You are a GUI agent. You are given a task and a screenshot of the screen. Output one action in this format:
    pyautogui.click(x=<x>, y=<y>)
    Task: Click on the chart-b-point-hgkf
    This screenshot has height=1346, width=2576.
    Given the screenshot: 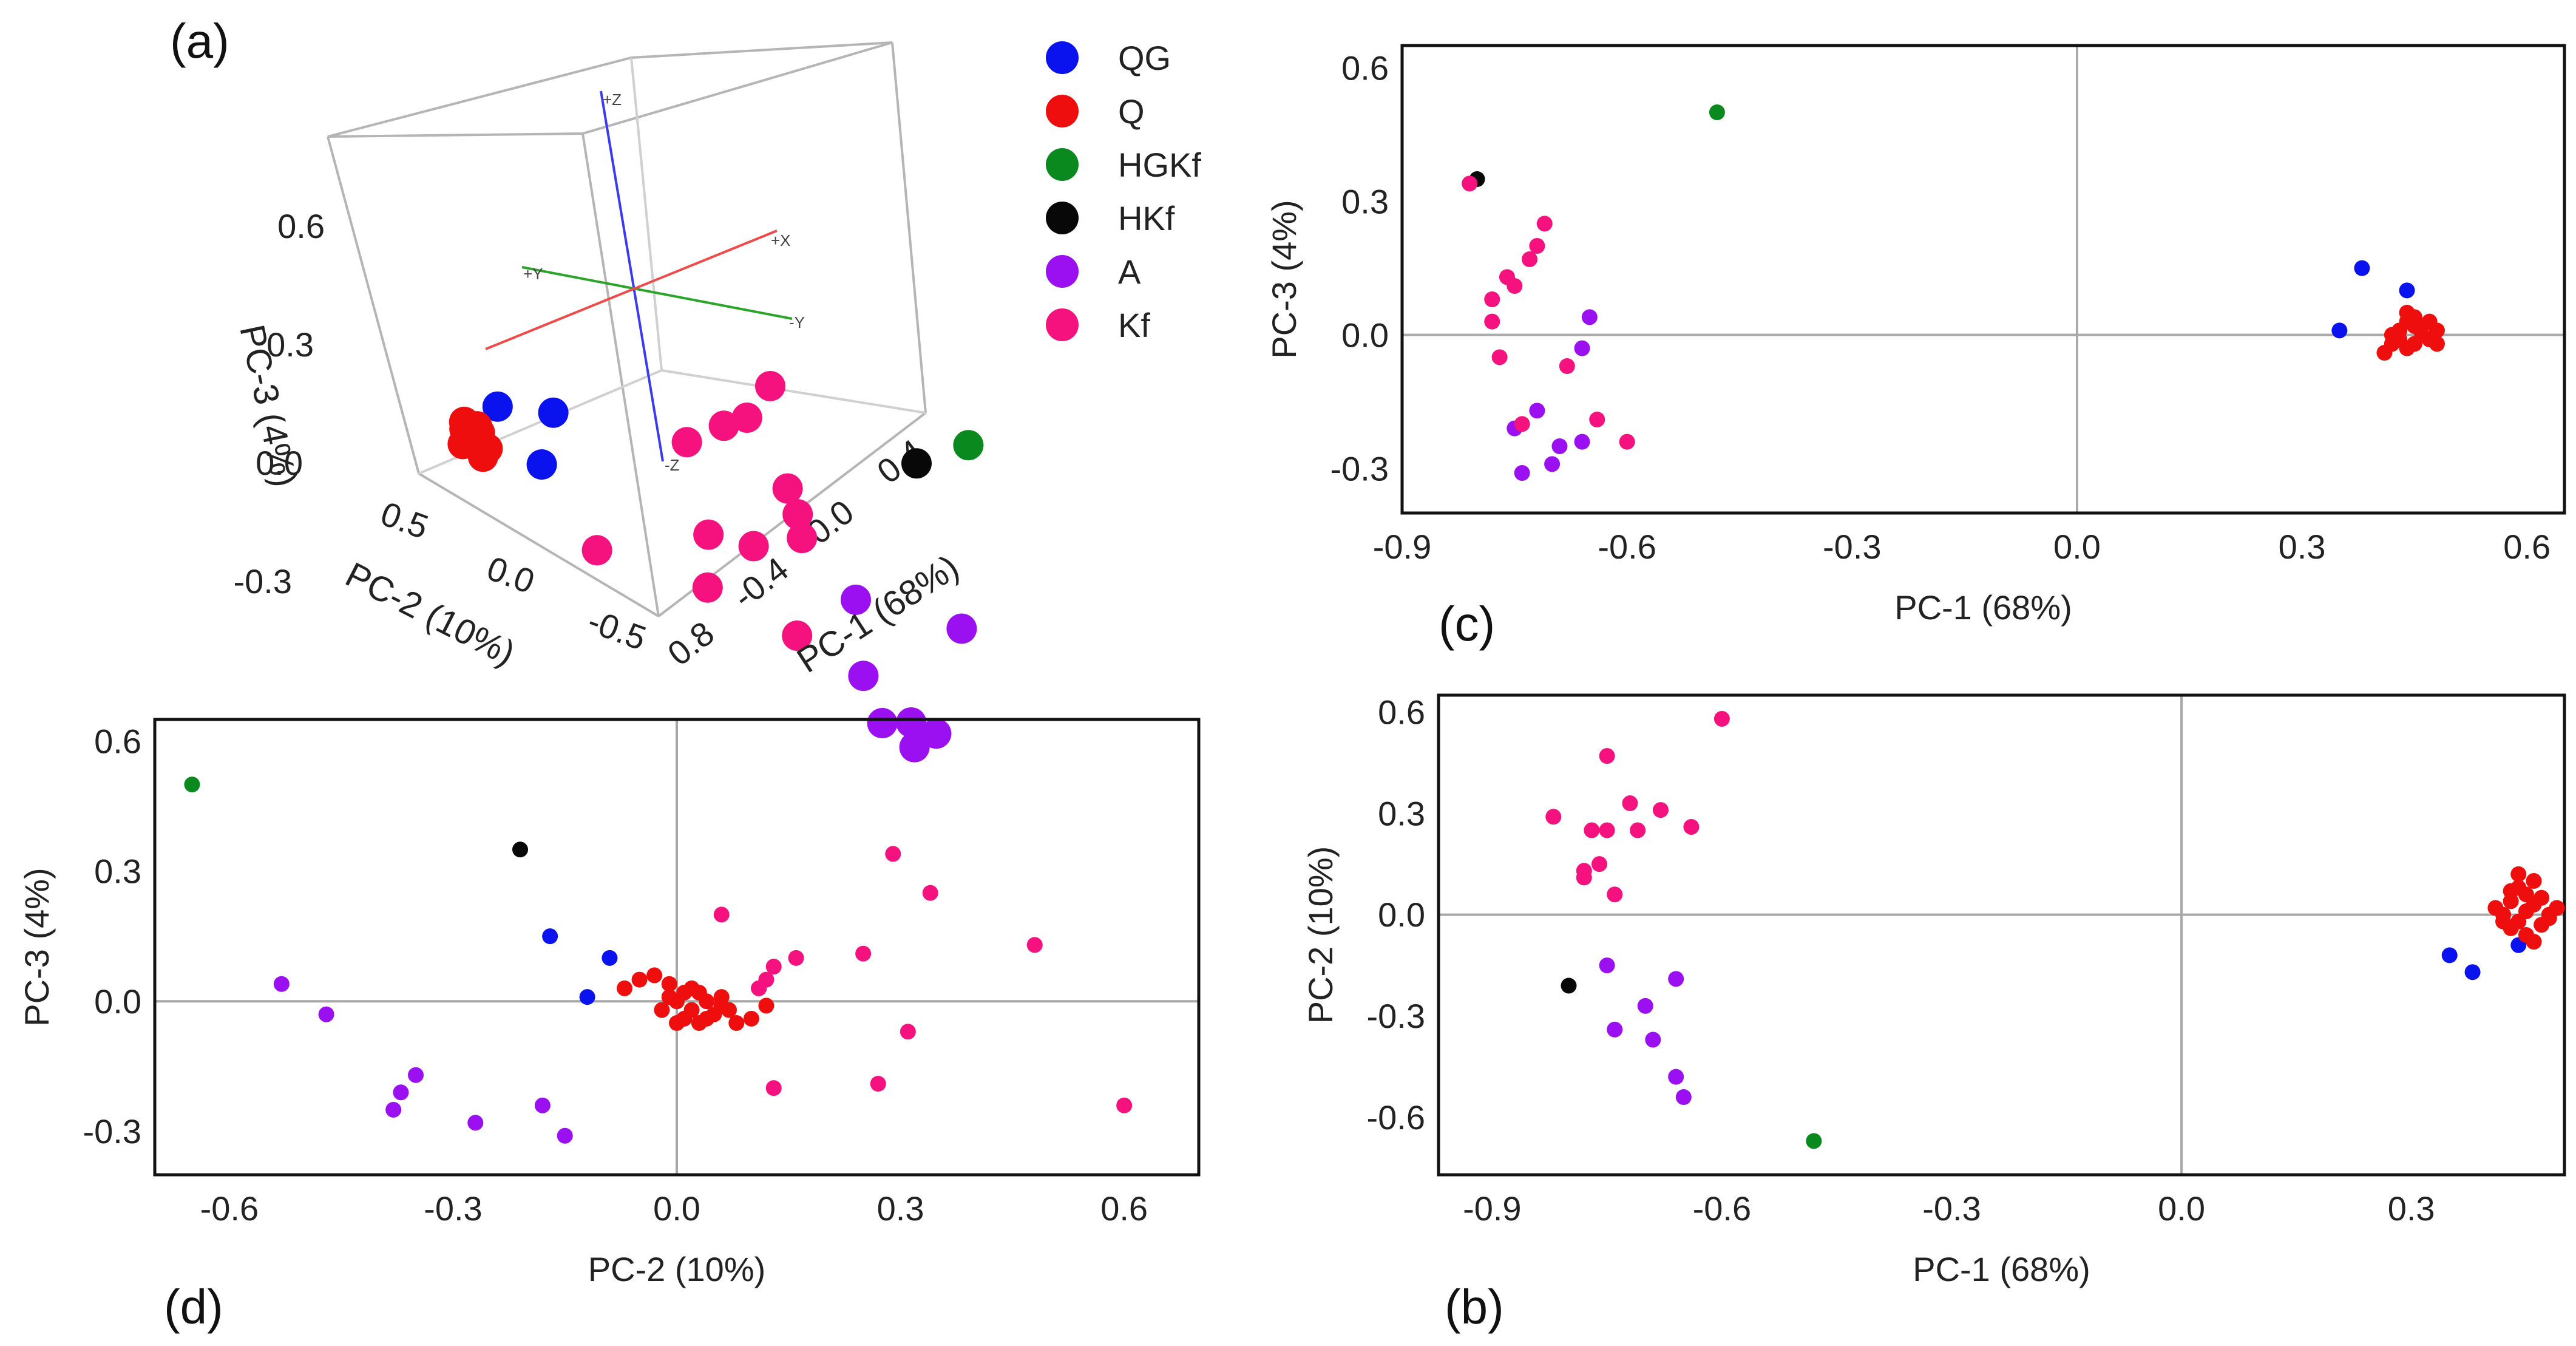 What is the action you would take?
    pyautogui.click(x=1814, y=1141)
    